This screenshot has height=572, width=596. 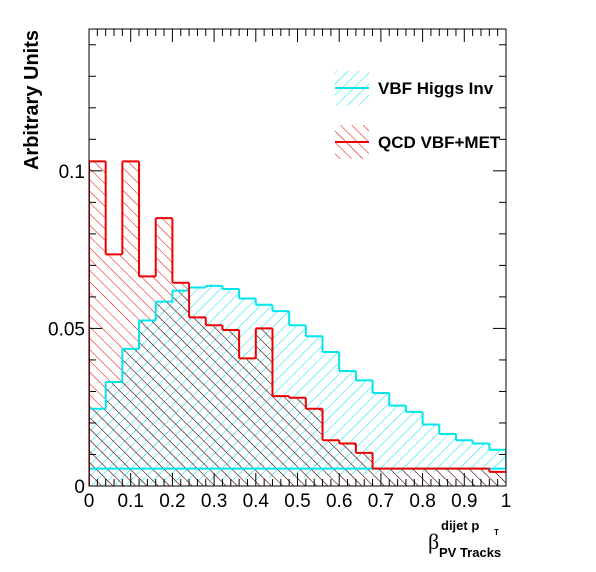 I want to click on x-axis-title: β dijet p T PV Tracks, so click(x=464, y=539).